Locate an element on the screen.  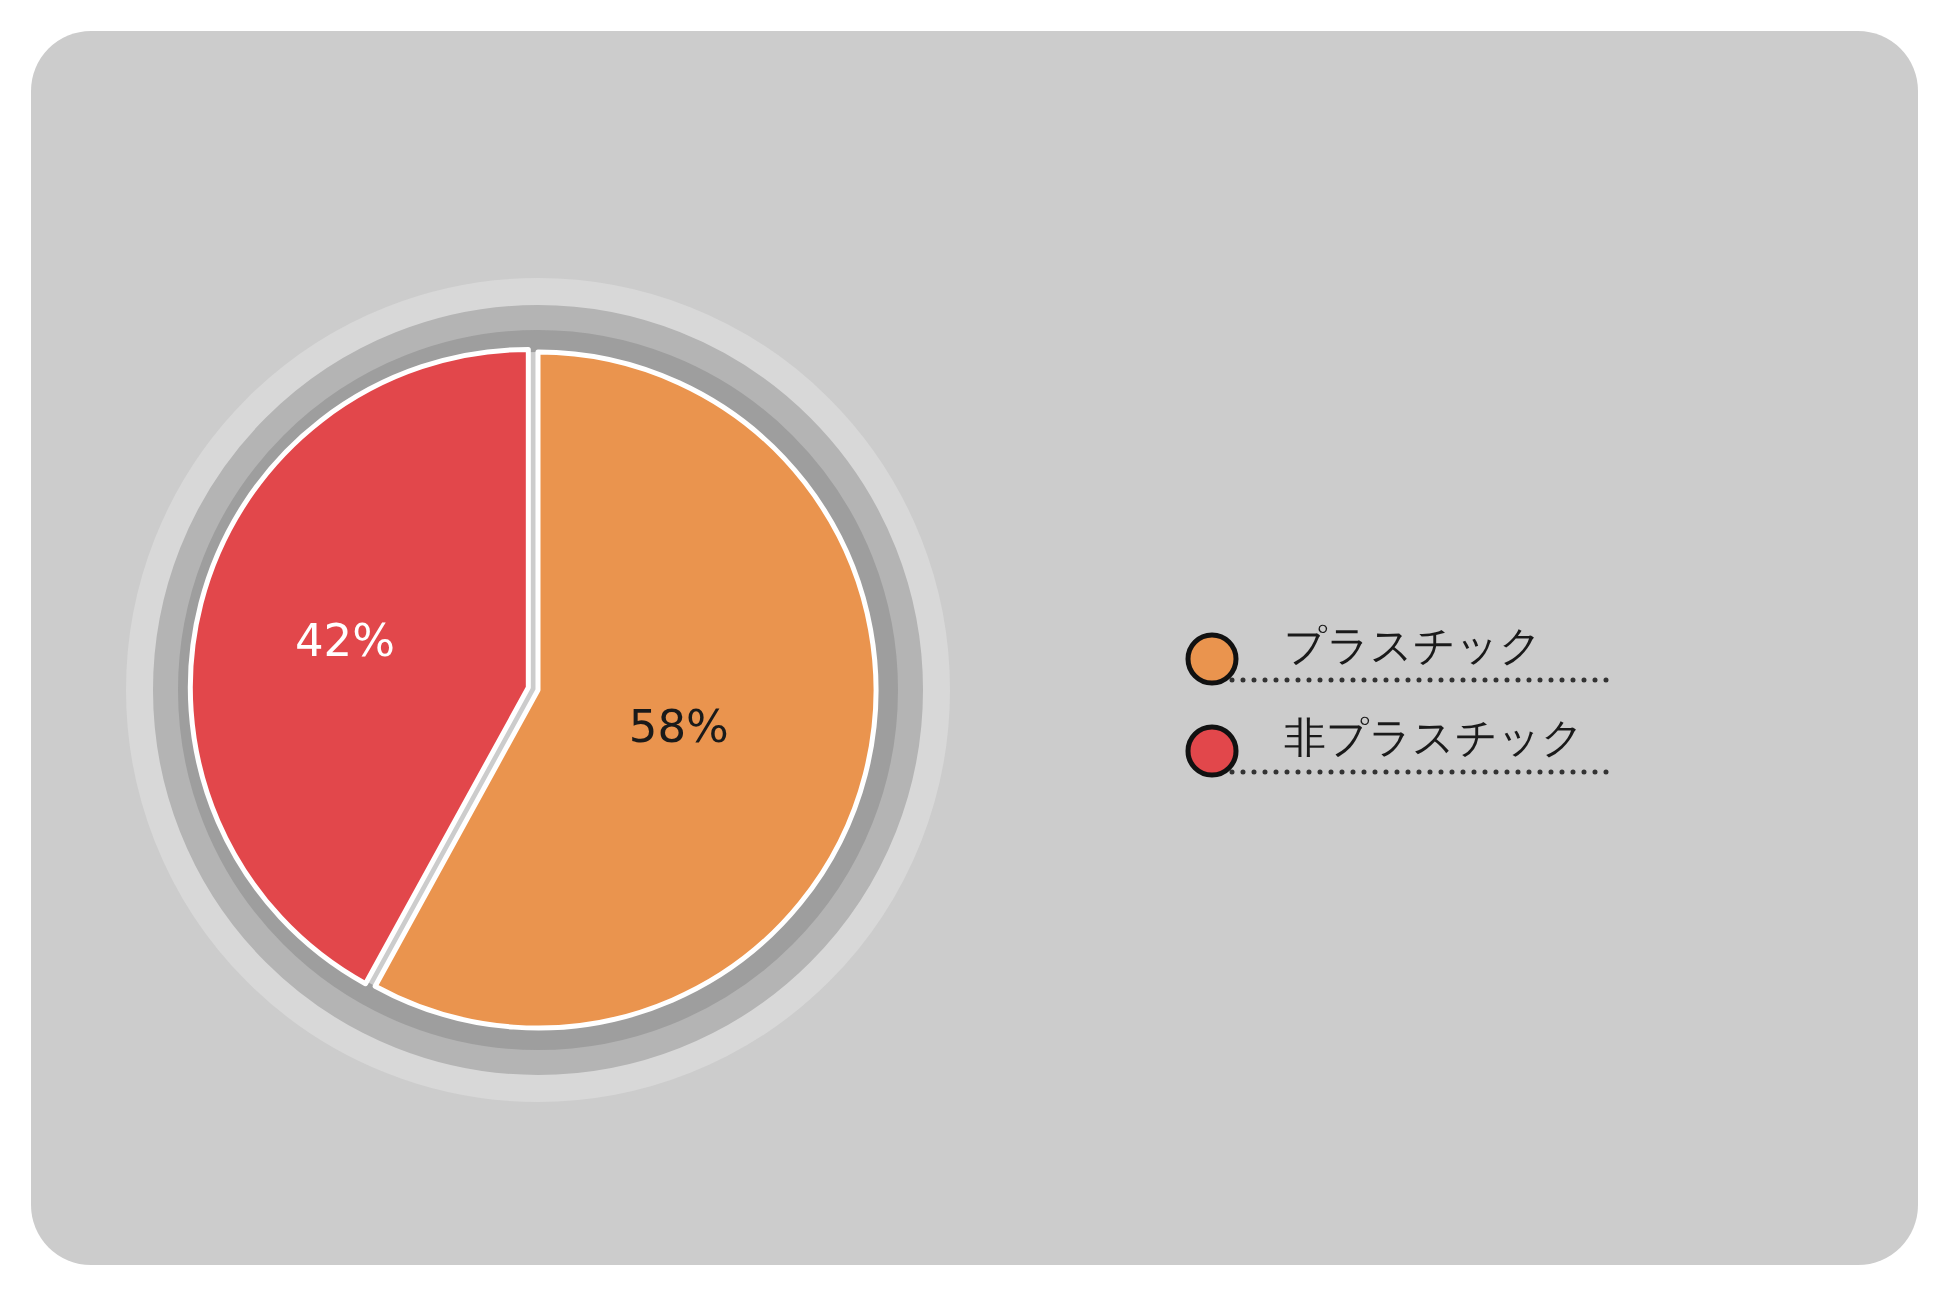
legend-label: 非プラスチック is located at coordinates (1434, 737).